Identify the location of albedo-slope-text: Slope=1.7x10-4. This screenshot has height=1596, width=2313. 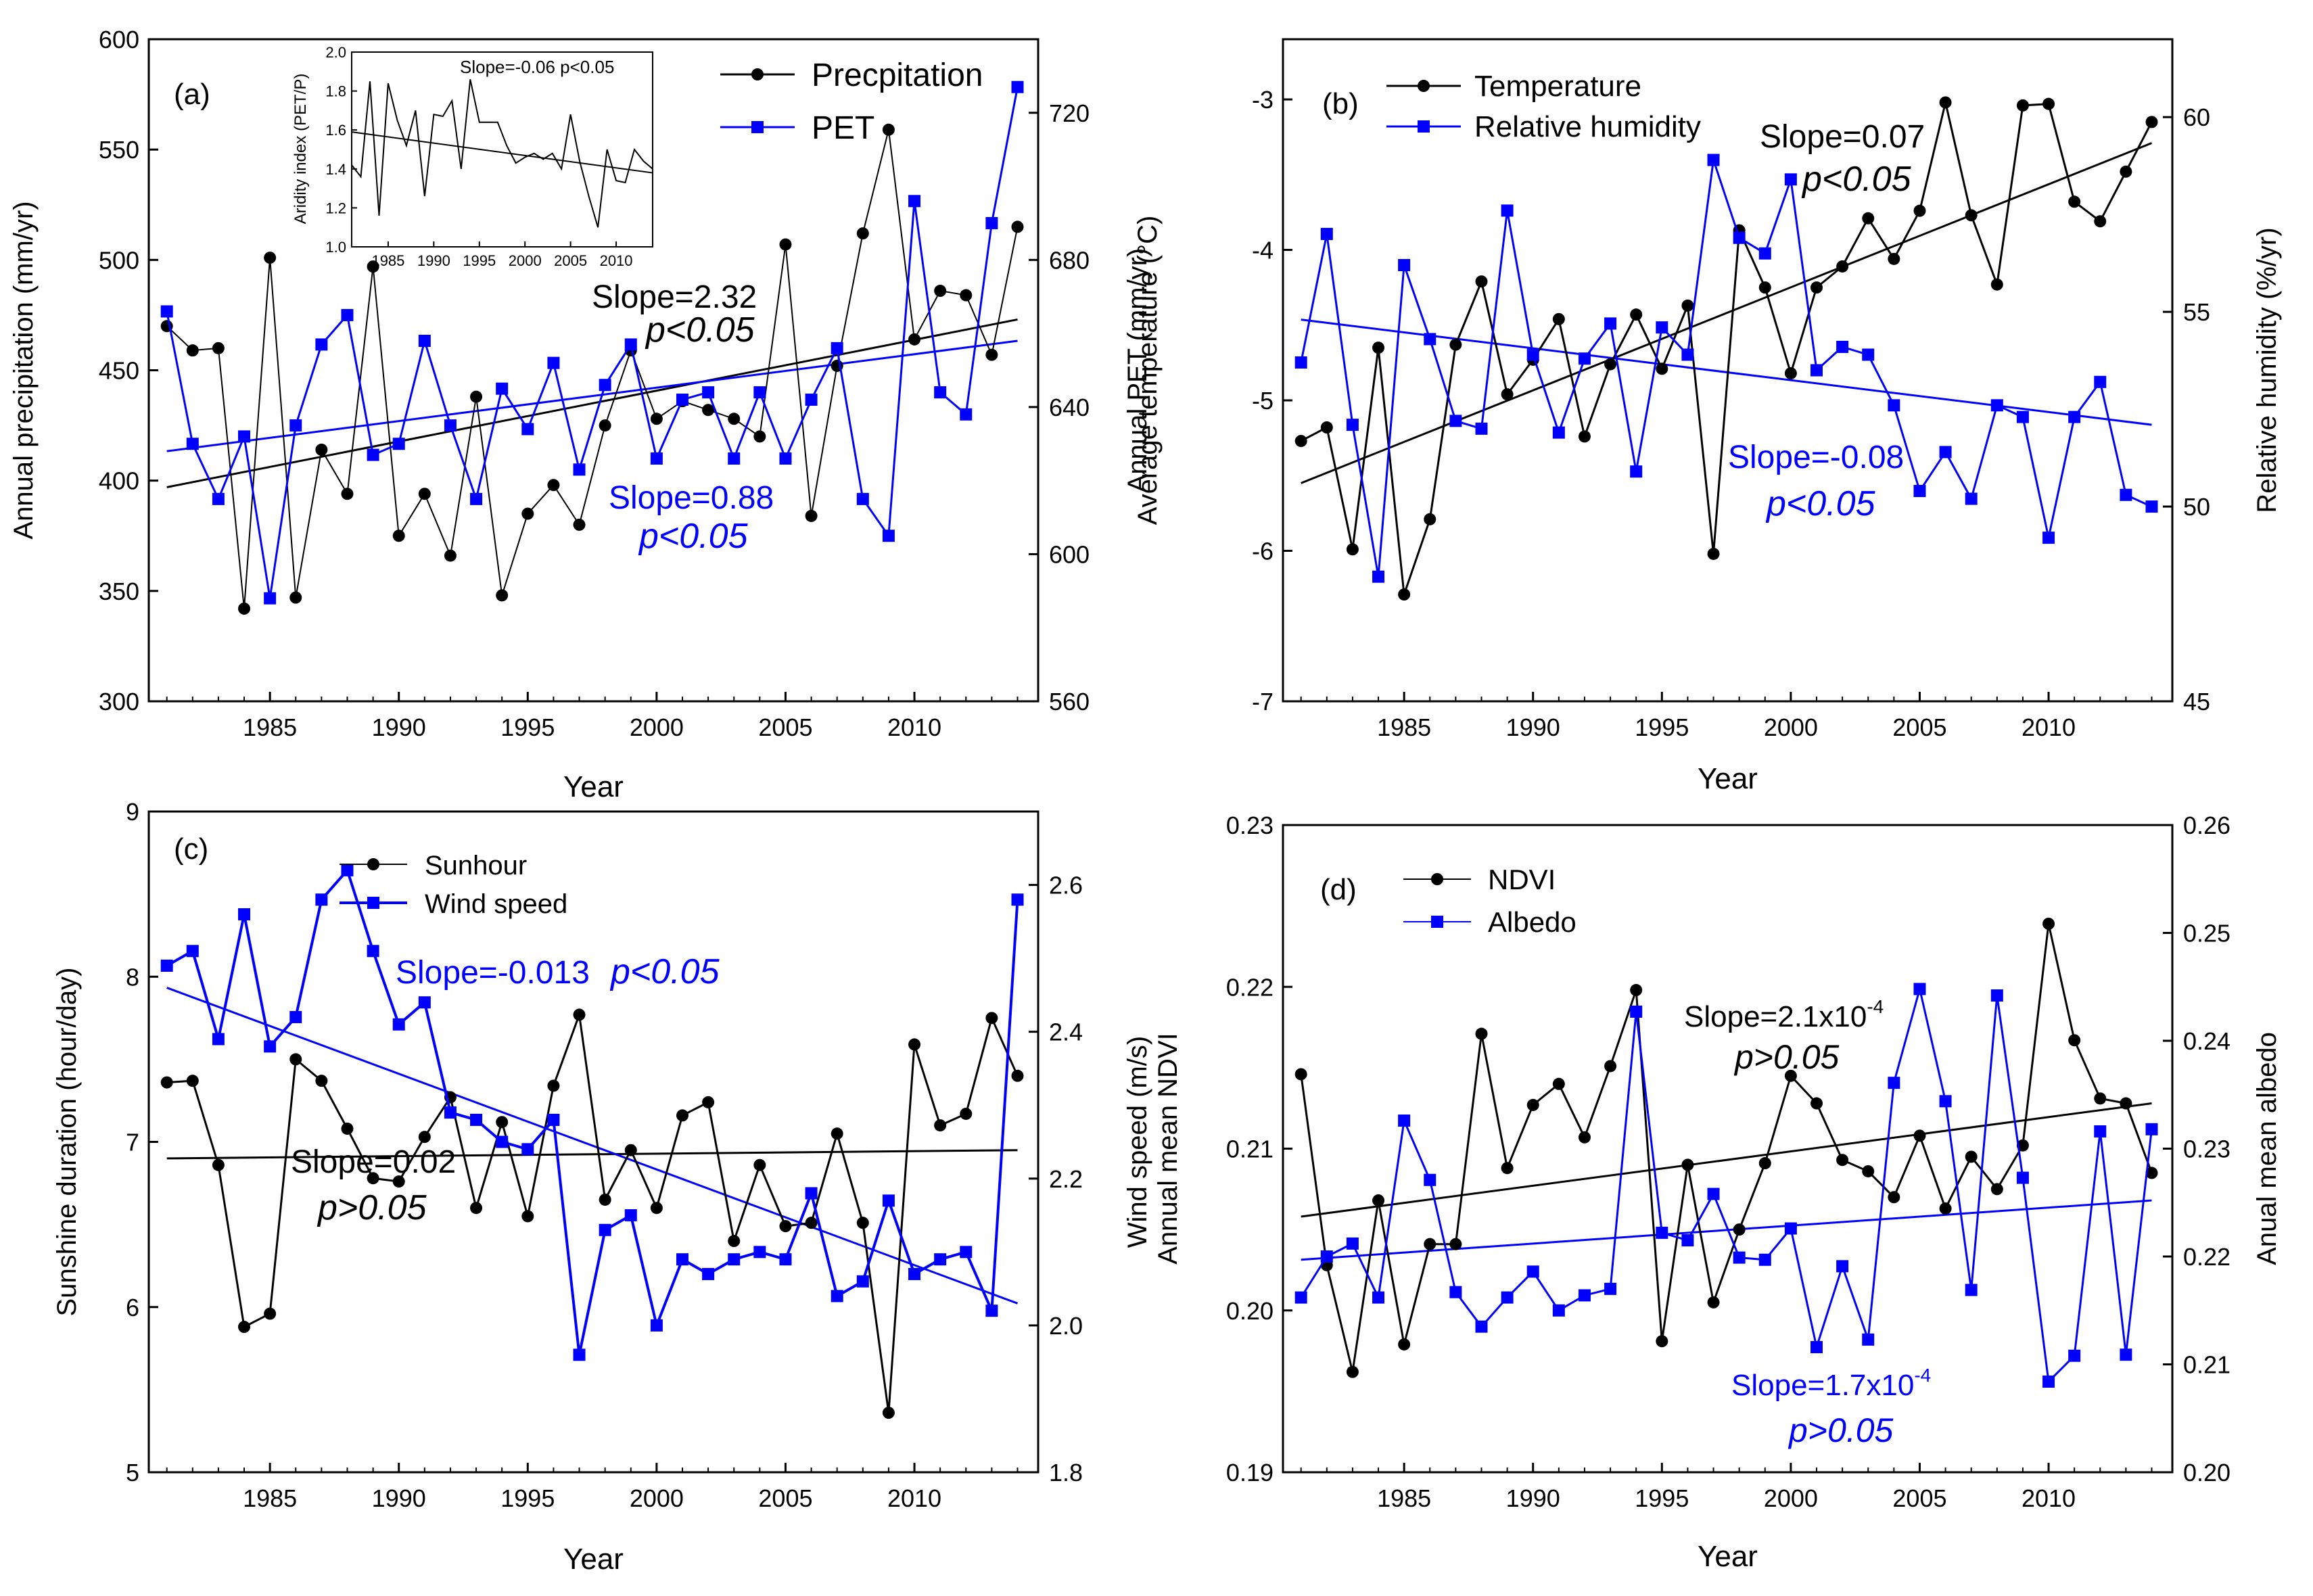
(1831, 1383).